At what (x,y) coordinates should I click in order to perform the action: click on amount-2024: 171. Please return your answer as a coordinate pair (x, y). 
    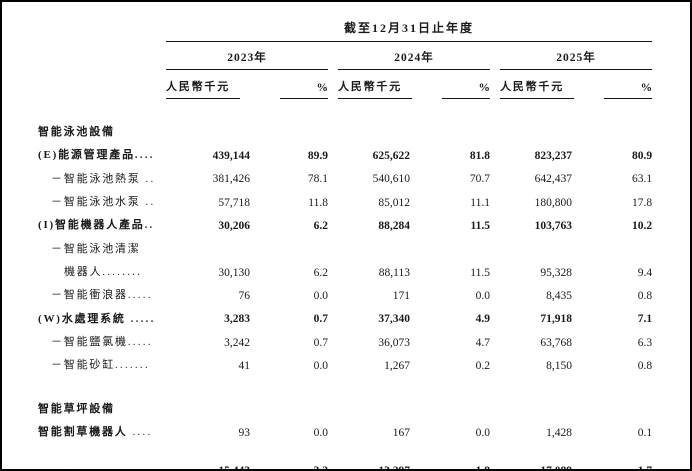
    Looking at the image, I should click on (401, 296).